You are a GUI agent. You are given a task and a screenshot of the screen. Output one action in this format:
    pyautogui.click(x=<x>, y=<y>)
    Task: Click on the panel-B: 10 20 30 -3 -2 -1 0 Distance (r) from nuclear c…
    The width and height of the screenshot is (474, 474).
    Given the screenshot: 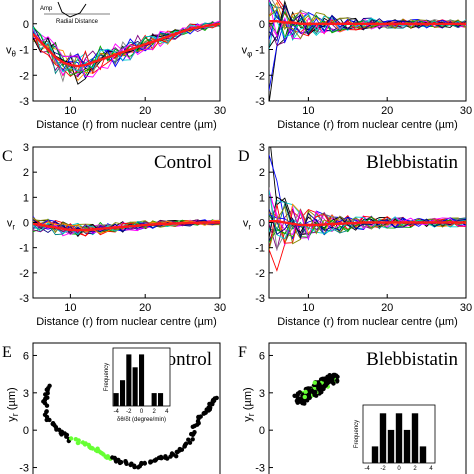 What is the action you would take?
    pyautogui.click(x=357, y=65)
    